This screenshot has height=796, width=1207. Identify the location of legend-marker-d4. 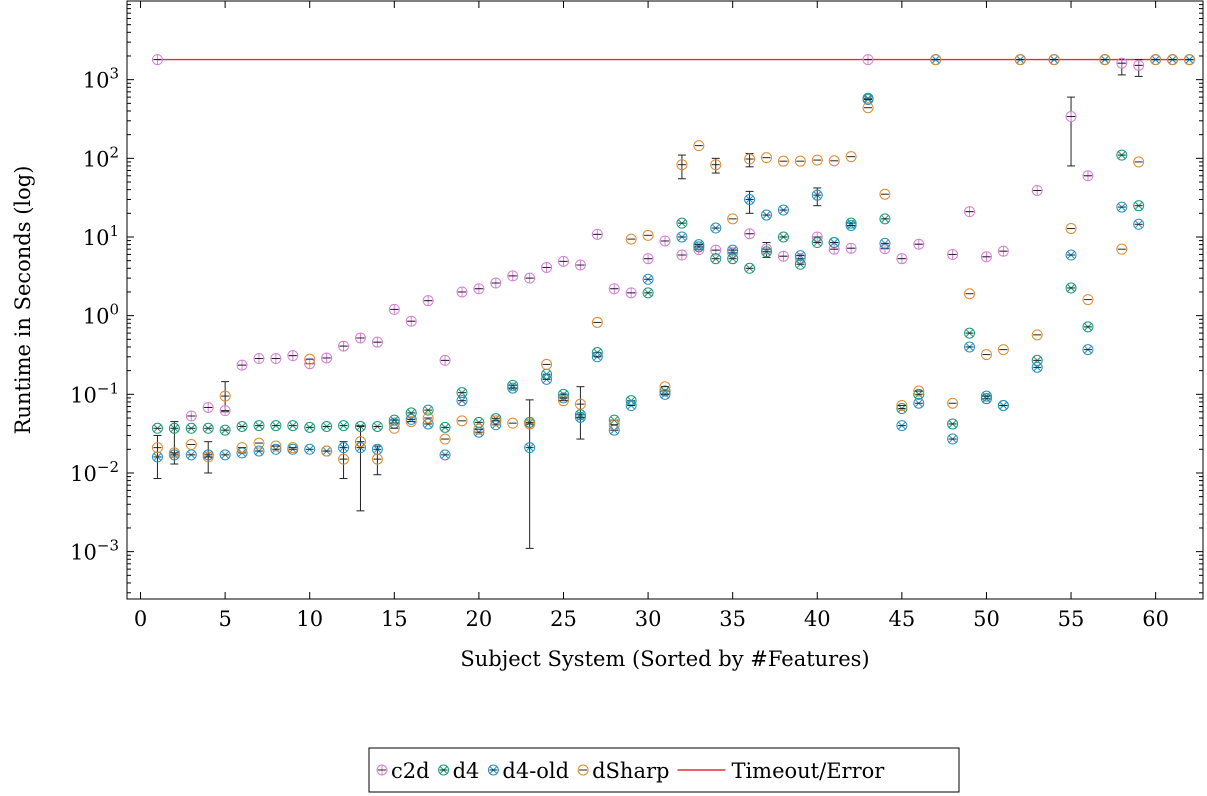
(444, 770).